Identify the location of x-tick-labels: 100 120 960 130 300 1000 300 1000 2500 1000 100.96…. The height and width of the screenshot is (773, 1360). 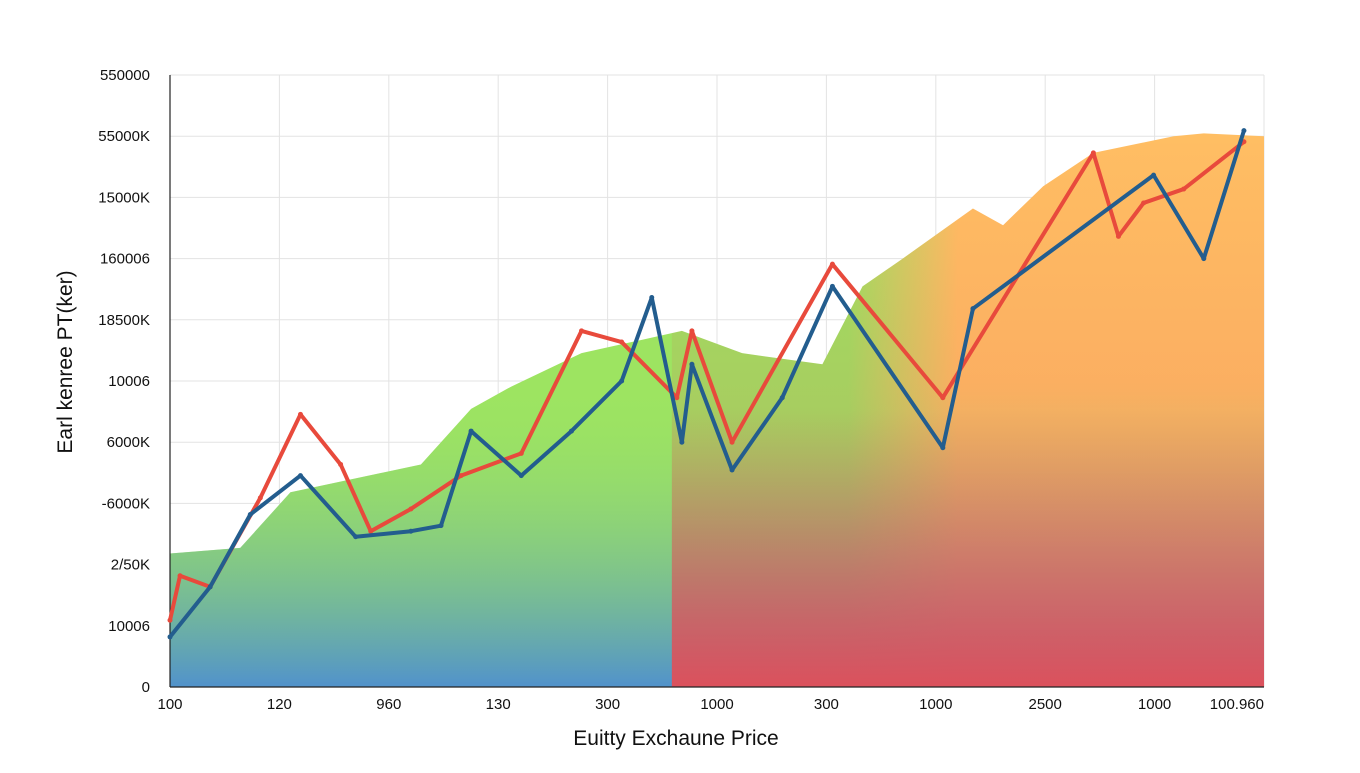
(710, 704).